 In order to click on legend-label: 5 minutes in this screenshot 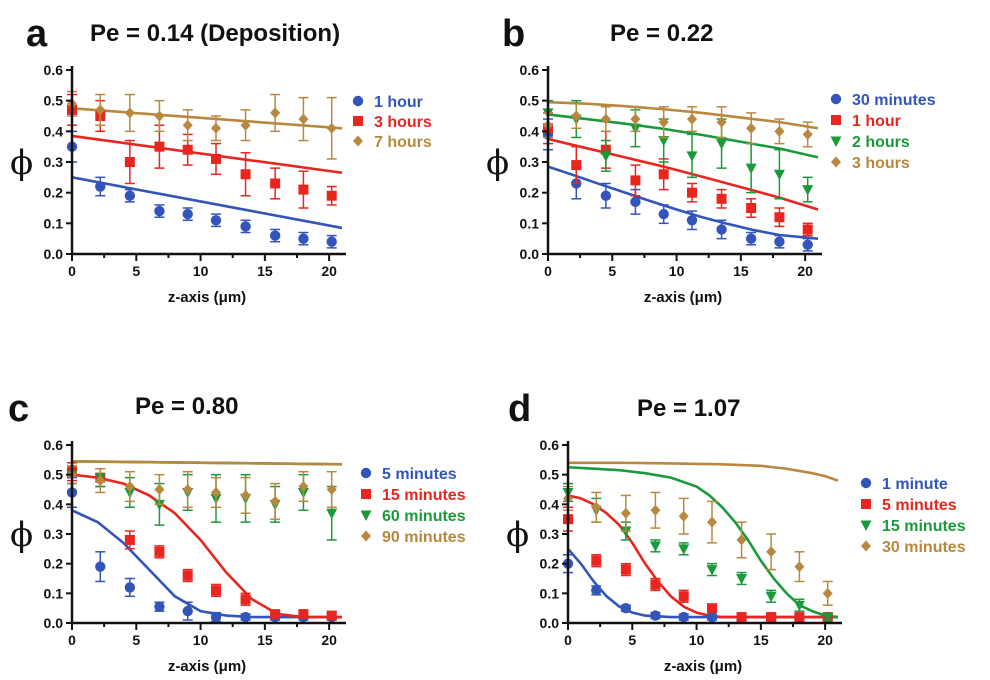, I will do `click(919, 505)`.